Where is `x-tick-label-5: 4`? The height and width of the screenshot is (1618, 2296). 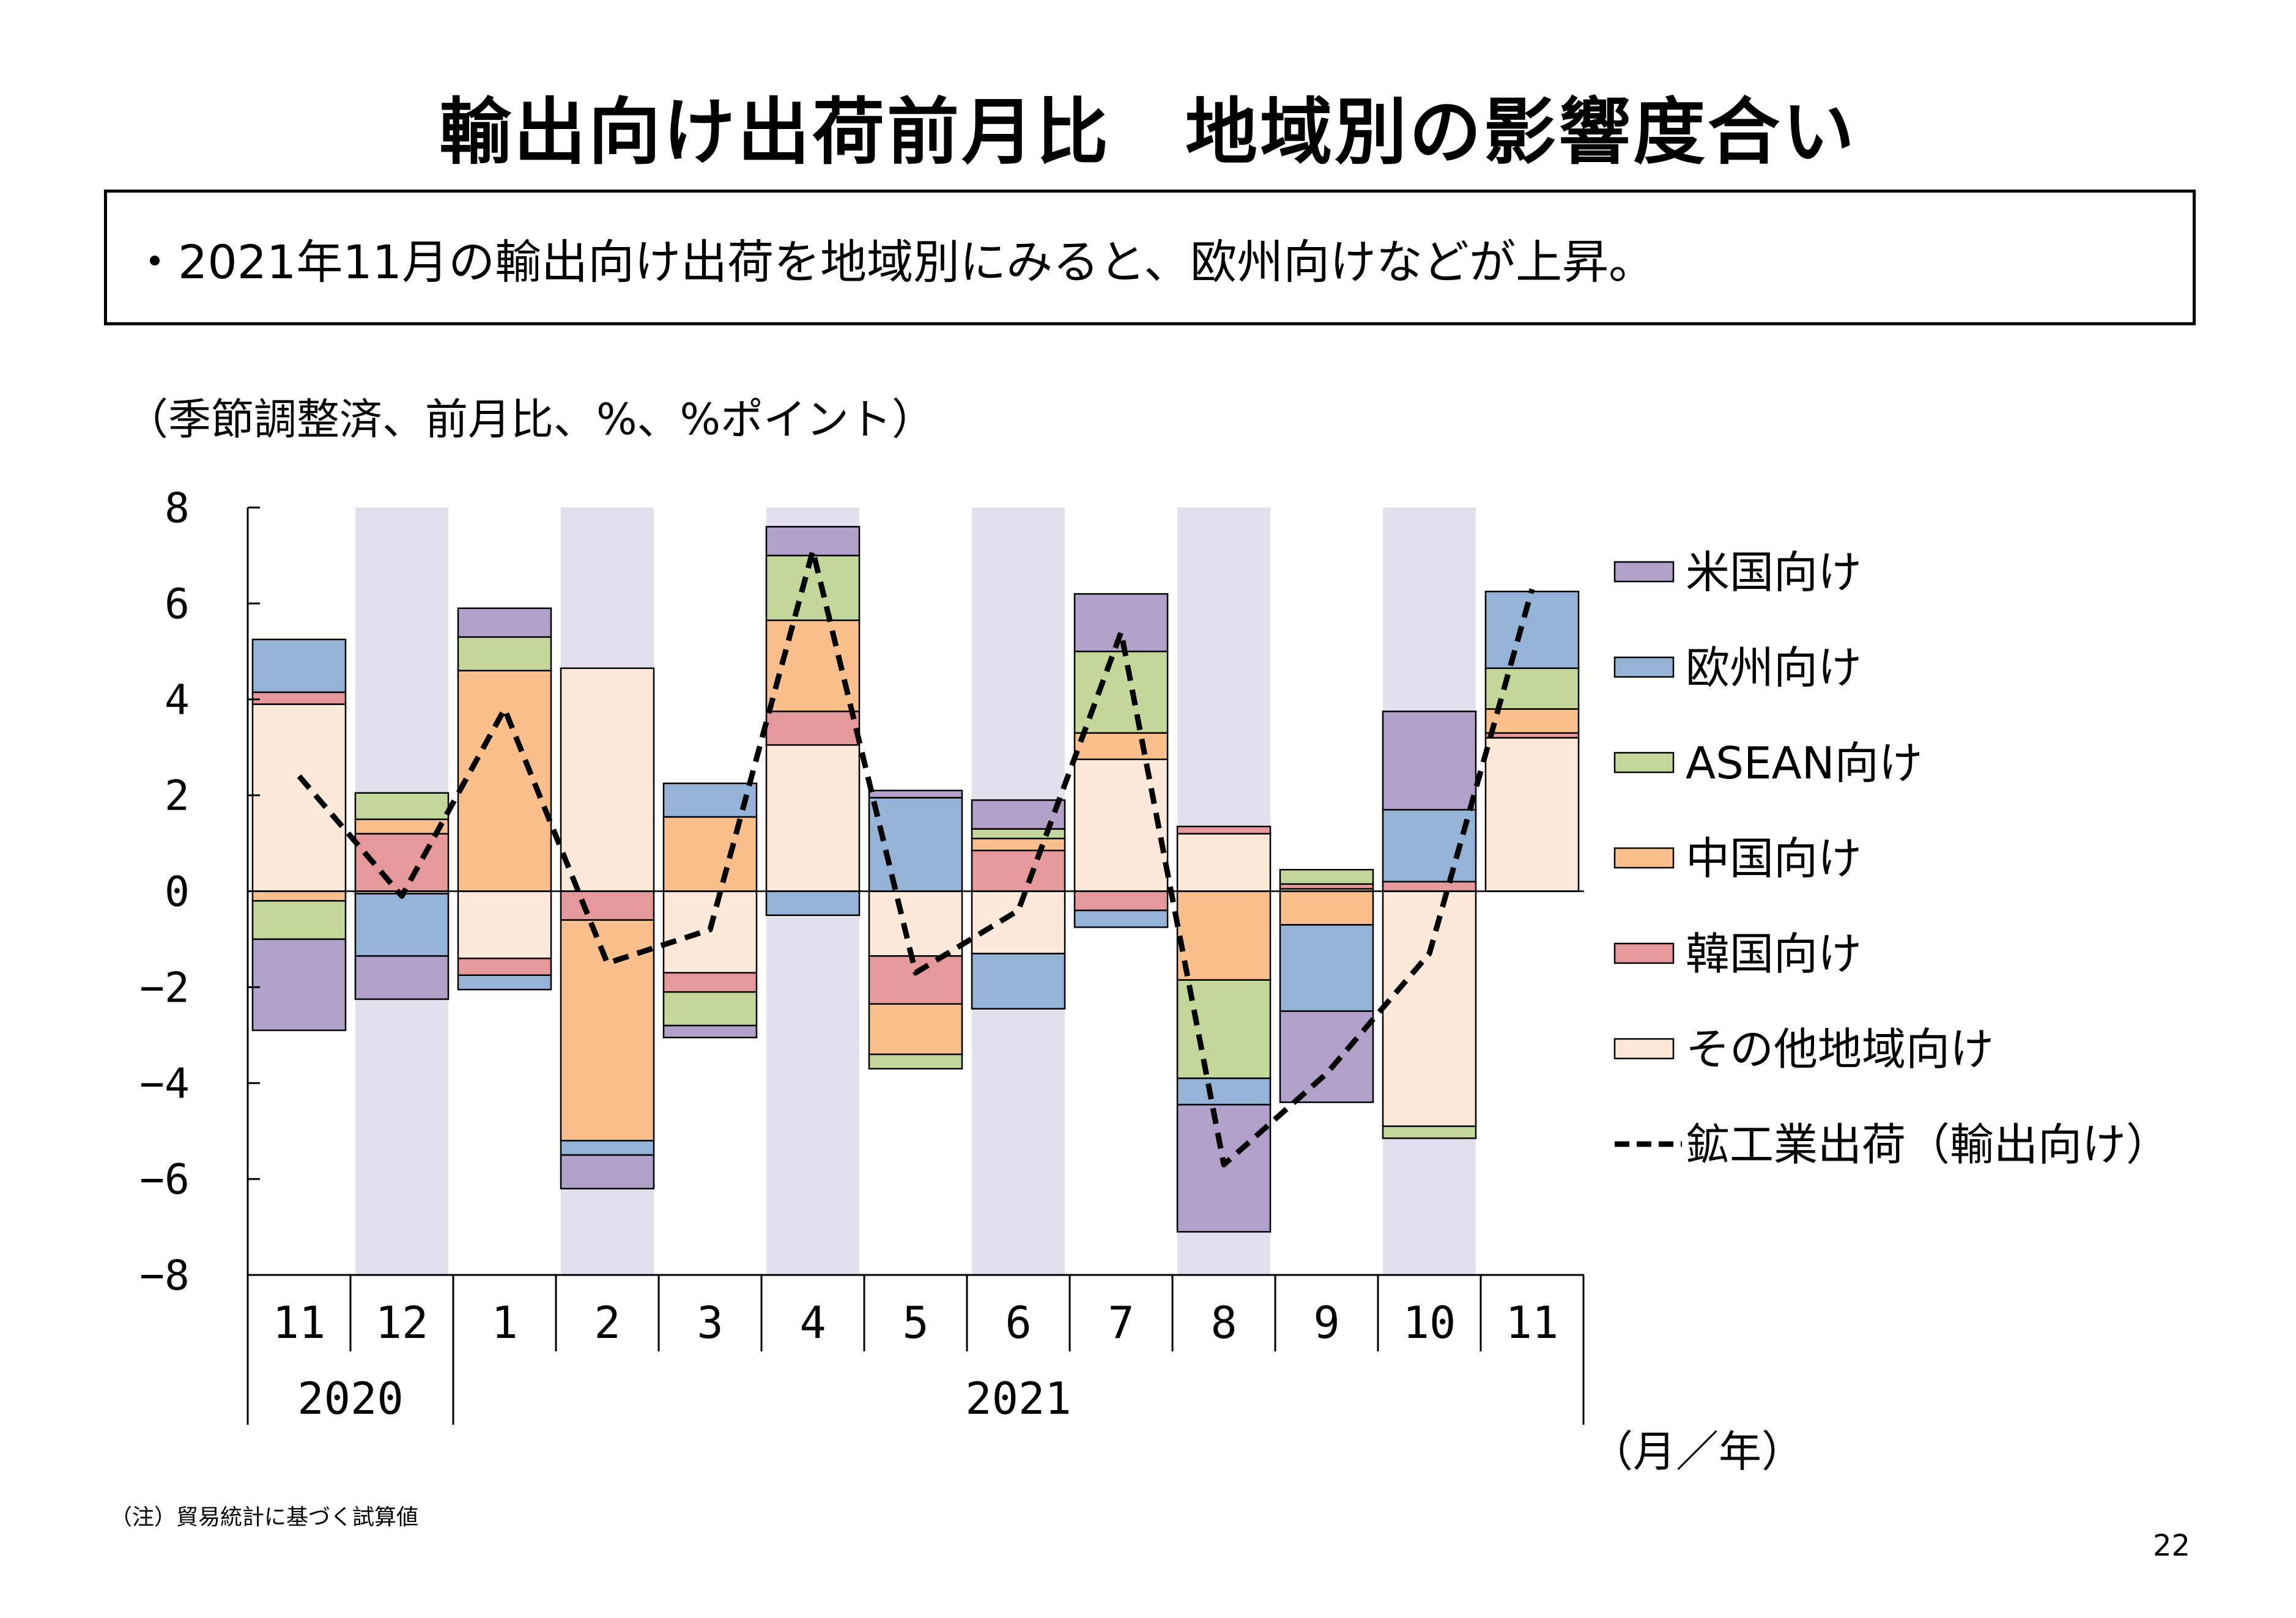 x-tick-label-5: 4 is located at coordinates (813, 1322).